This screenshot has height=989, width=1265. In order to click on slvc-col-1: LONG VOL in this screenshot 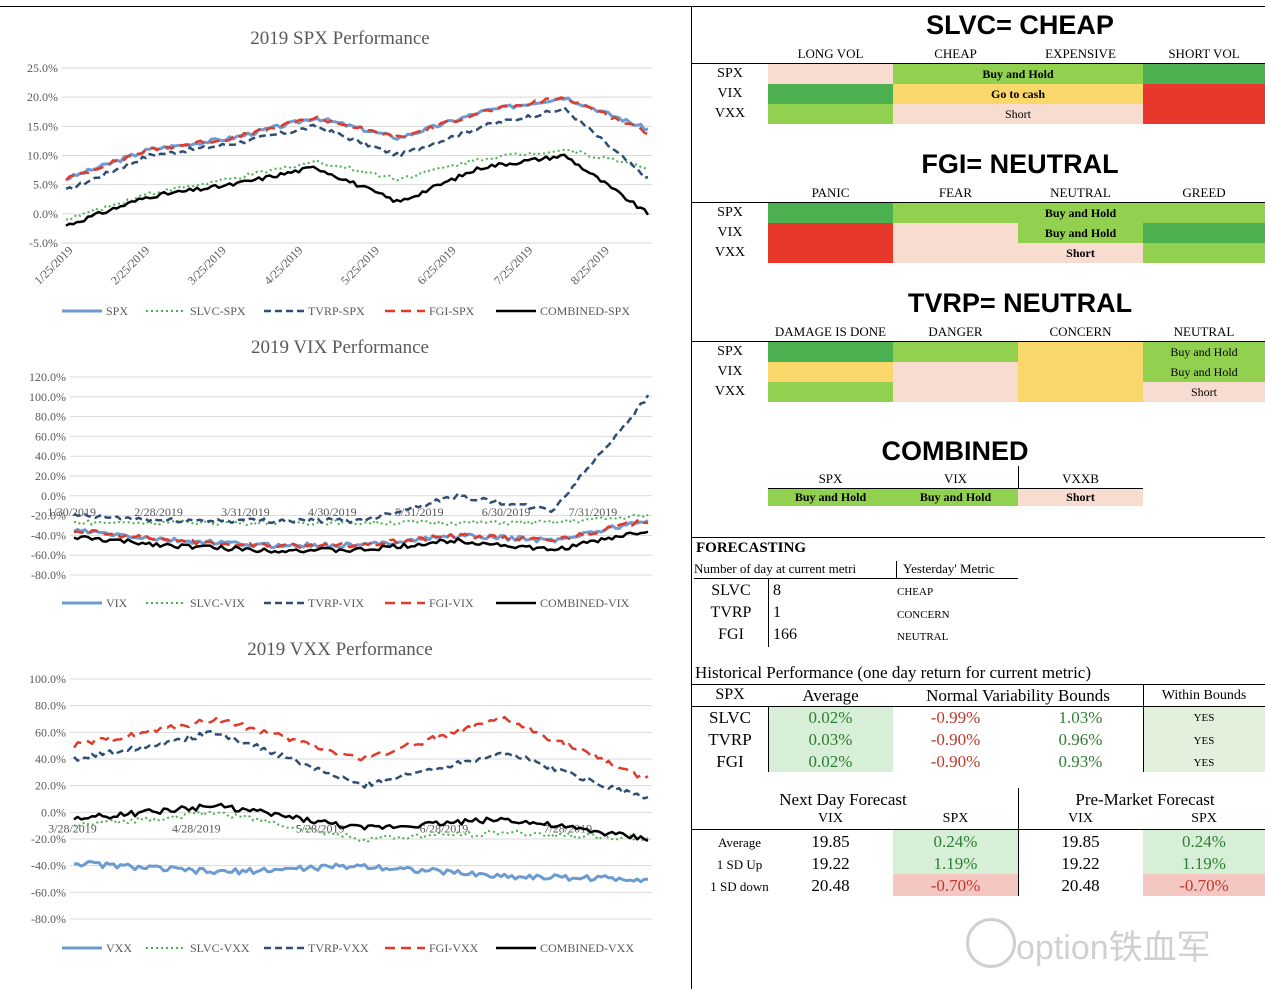, I will do `click(830, 53)`.